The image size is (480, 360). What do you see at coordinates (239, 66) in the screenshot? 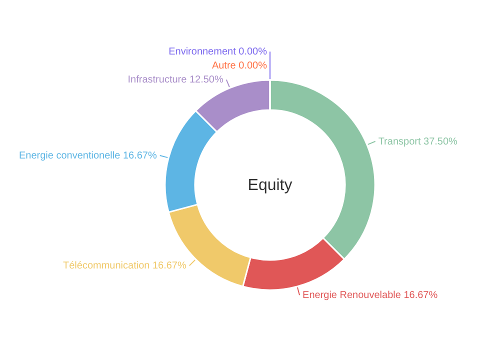
I see `category-label: Autre 0.00%` at bounding box center [239, 66].